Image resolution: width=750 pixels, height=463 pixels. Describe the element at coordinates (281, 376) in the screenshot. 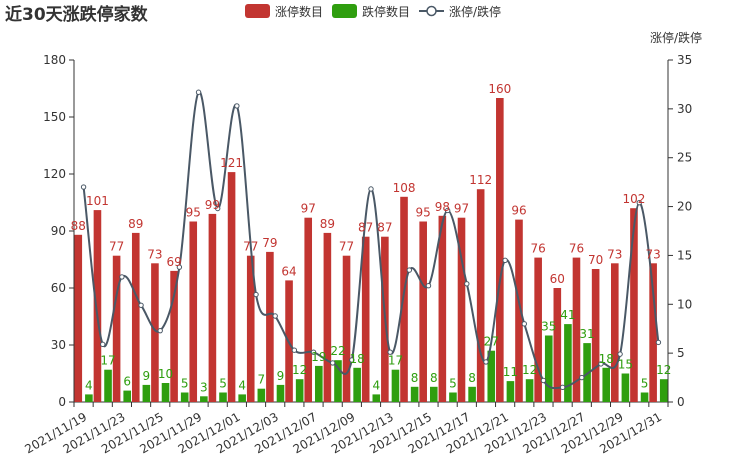

I see `limit-down-value-label: 9` at that location.